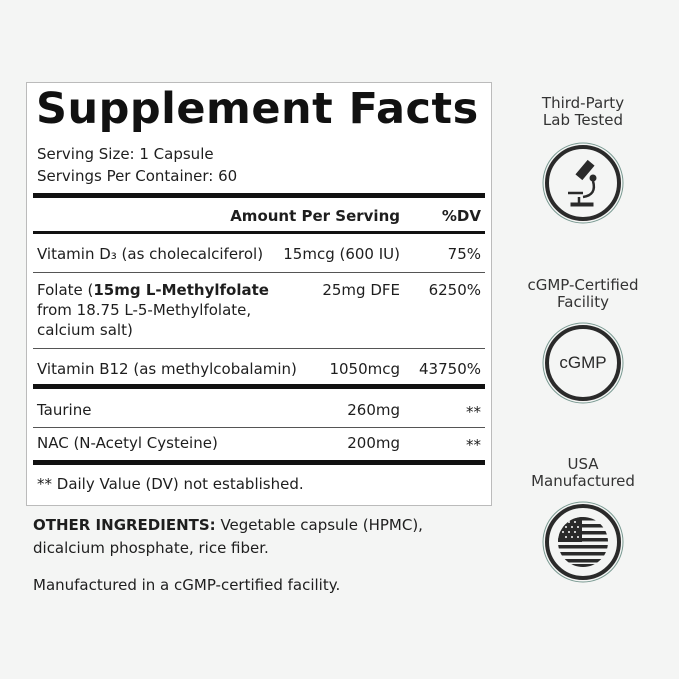 The image size is (679, 679). I want to click on row-amount: 15mcg (600 IU), so click(341, 254).